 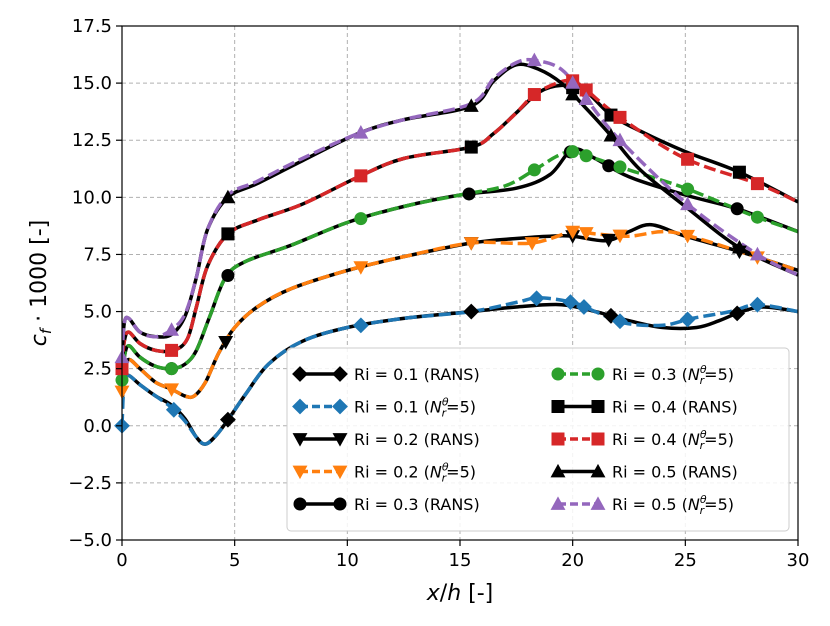 What do you see at coordinates (673, 505) in the screenshot?
I see `legend-label-9: Ri = 0.5 (Nθ r=5)` at bounding box center [673, 505].